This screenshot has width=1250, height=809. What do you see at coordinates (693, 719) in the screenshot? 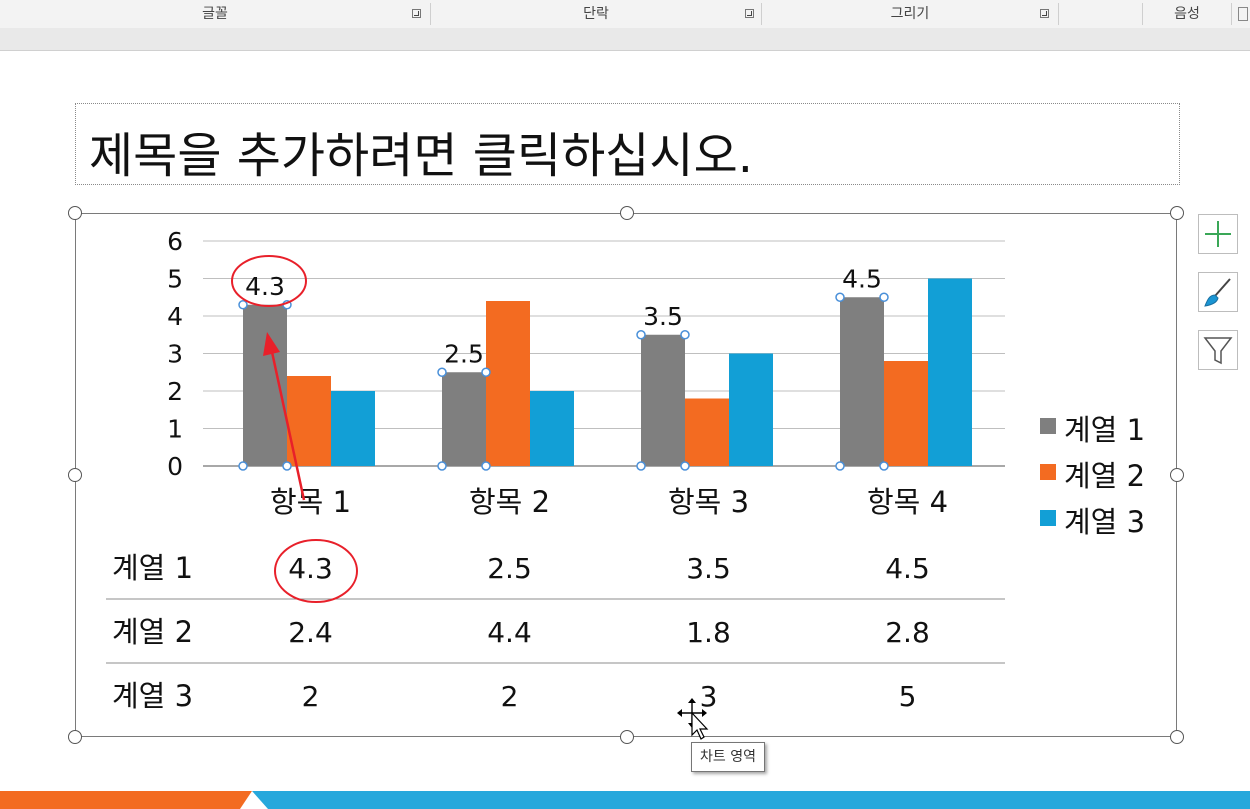
I see `move-cursor-icon` at bounding box center [693, 719].